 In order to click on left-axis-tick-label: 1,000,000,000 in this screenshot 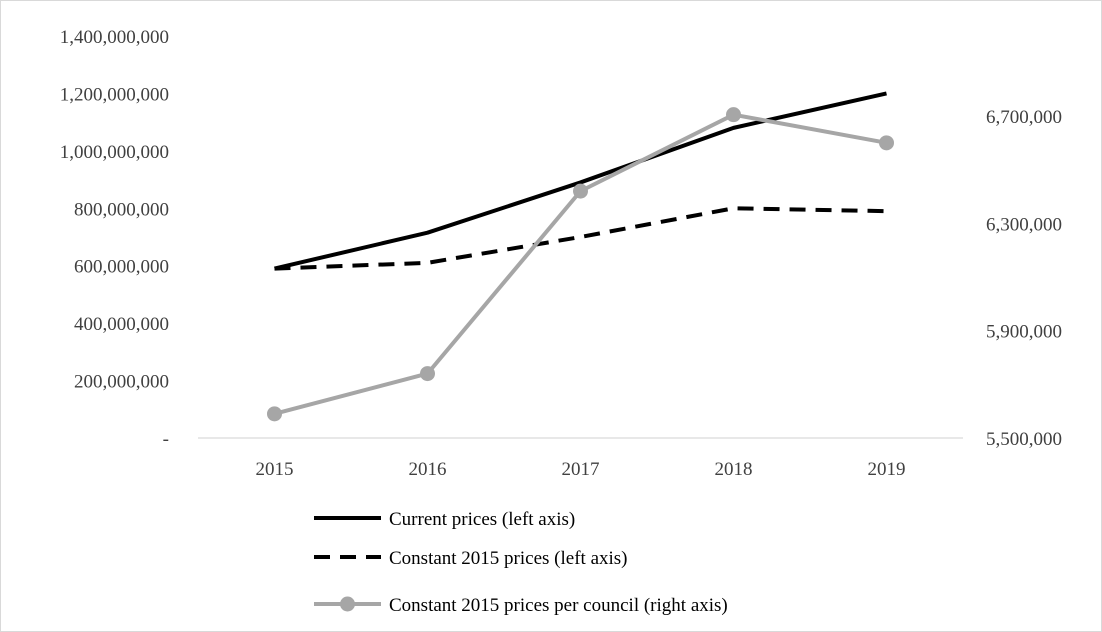, I will do `click(114, 152)`.